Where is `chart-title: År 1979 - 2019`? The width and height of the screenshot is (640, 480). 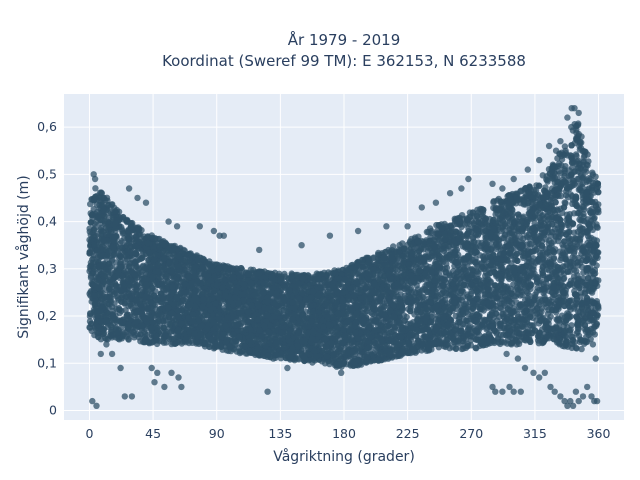 chart-title: År 1979 - 2019 is located at coordinates (344, 39).